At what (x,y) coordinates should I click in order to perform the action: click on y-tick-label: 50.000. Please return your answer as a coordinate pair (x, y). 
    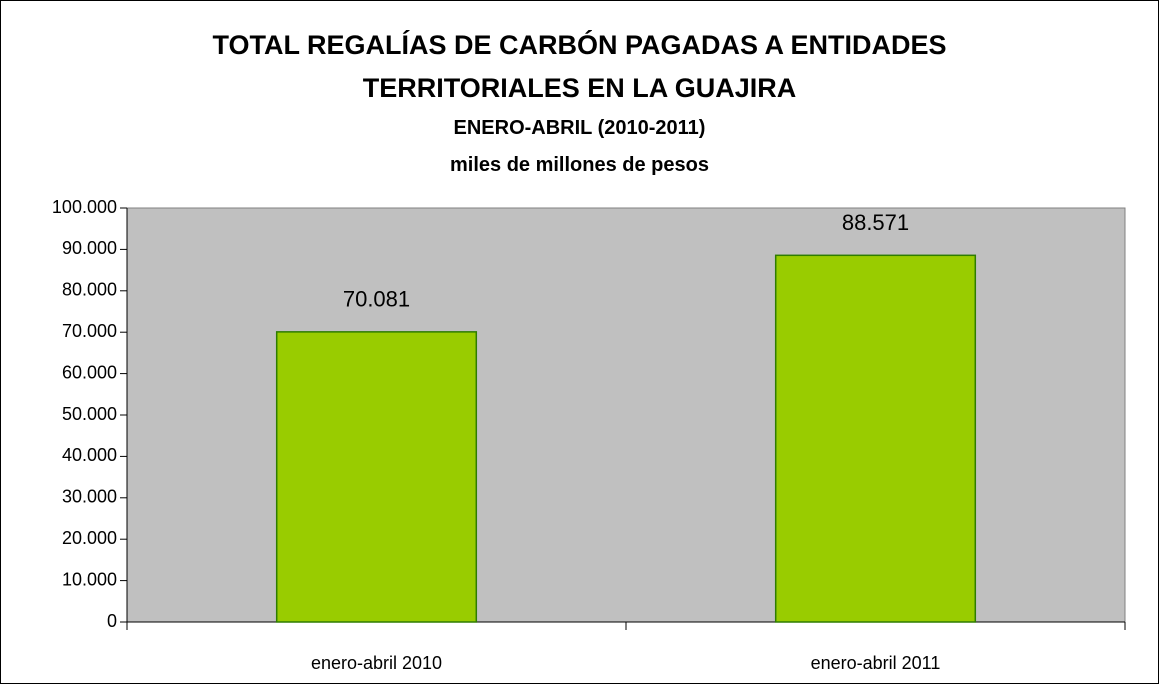
    Looking at the image, I should click on (89, 414).